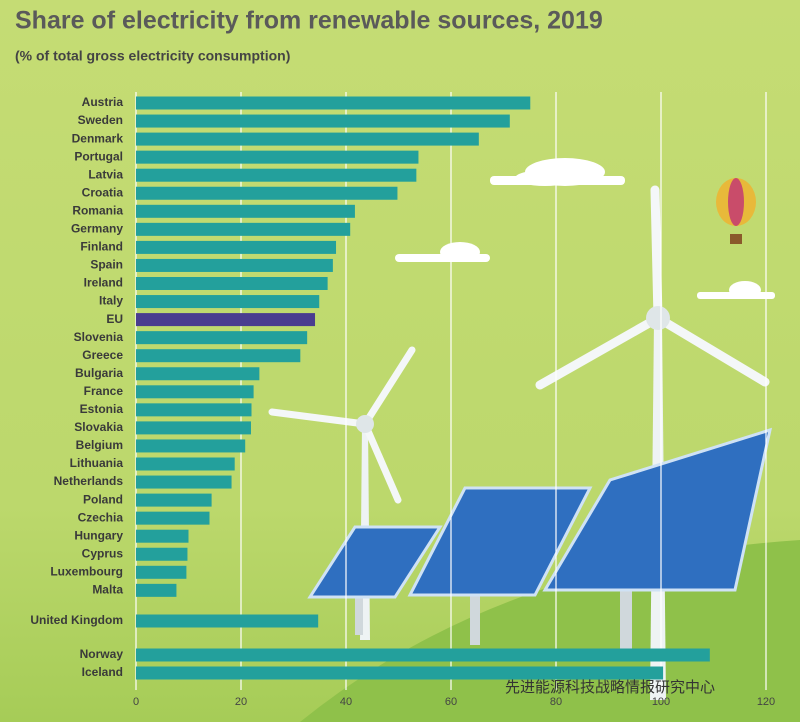  I want to click on y-tick-label: Italy, so click(111, 301).